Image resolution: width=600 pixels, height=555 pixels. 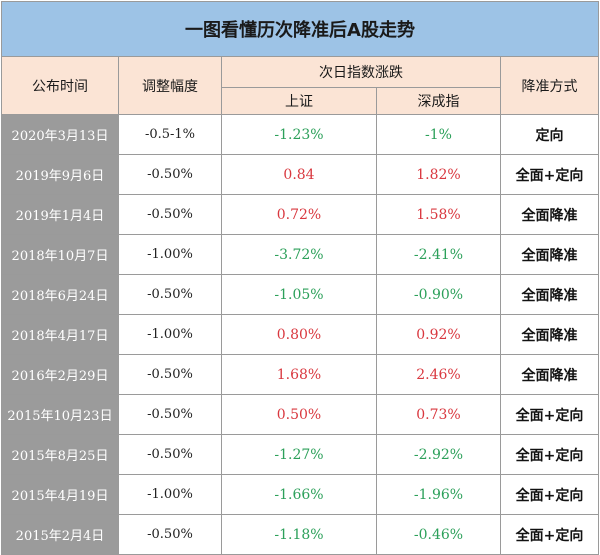 What do you see at coordinates (60, 414) in the screenshot?
I see `cell-date: 2015年10月23日` at bounding box center [60, 414].